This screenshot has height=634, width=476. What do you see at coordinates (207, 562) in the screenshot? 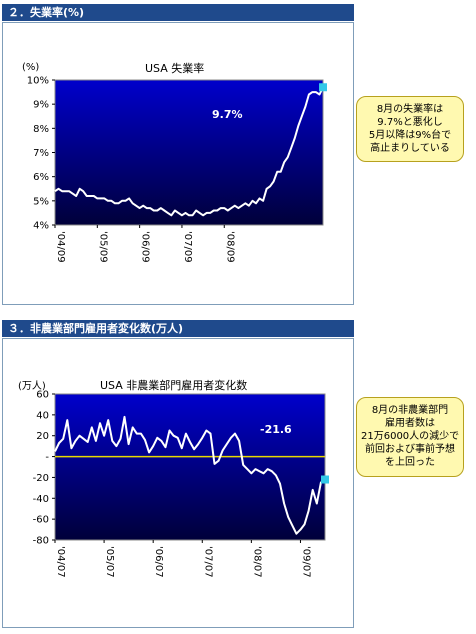
I see `x-tick-label: '07/07` at bounding box center [207, 562].